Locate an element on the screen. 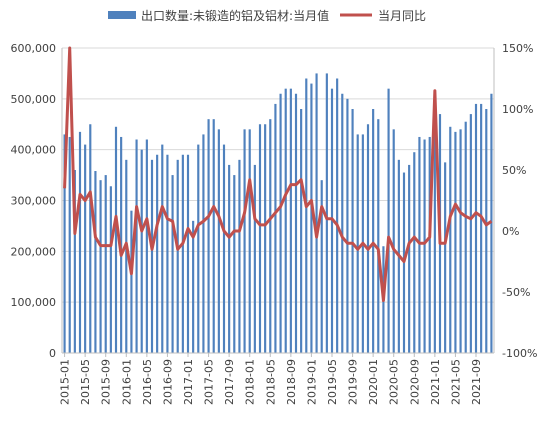 This screenshot has width=550, height=422. x-tick-label: 2020-09 is located at coordinates (414, 382).